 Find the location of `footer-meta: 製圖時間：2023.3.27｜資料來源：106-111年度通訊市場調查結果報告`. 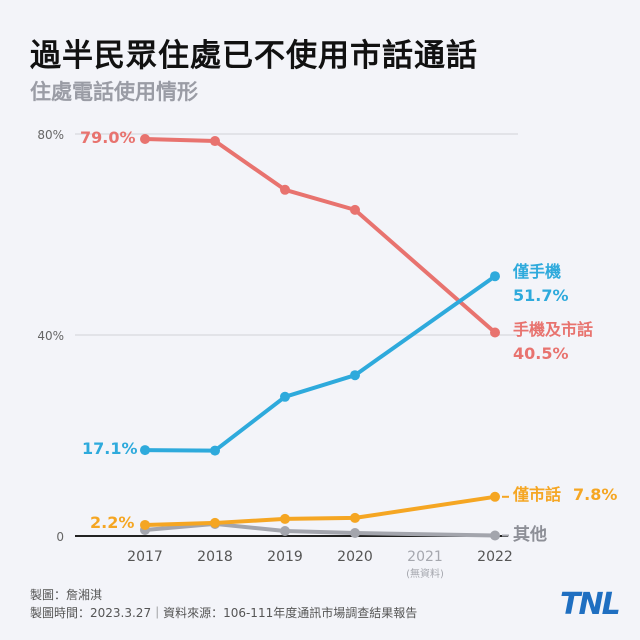

footer-meta: 製圖時間：2023.3.27｜資料來源：106-111年度通訊市場調查結果報告 is located at coordinates (224, 613).